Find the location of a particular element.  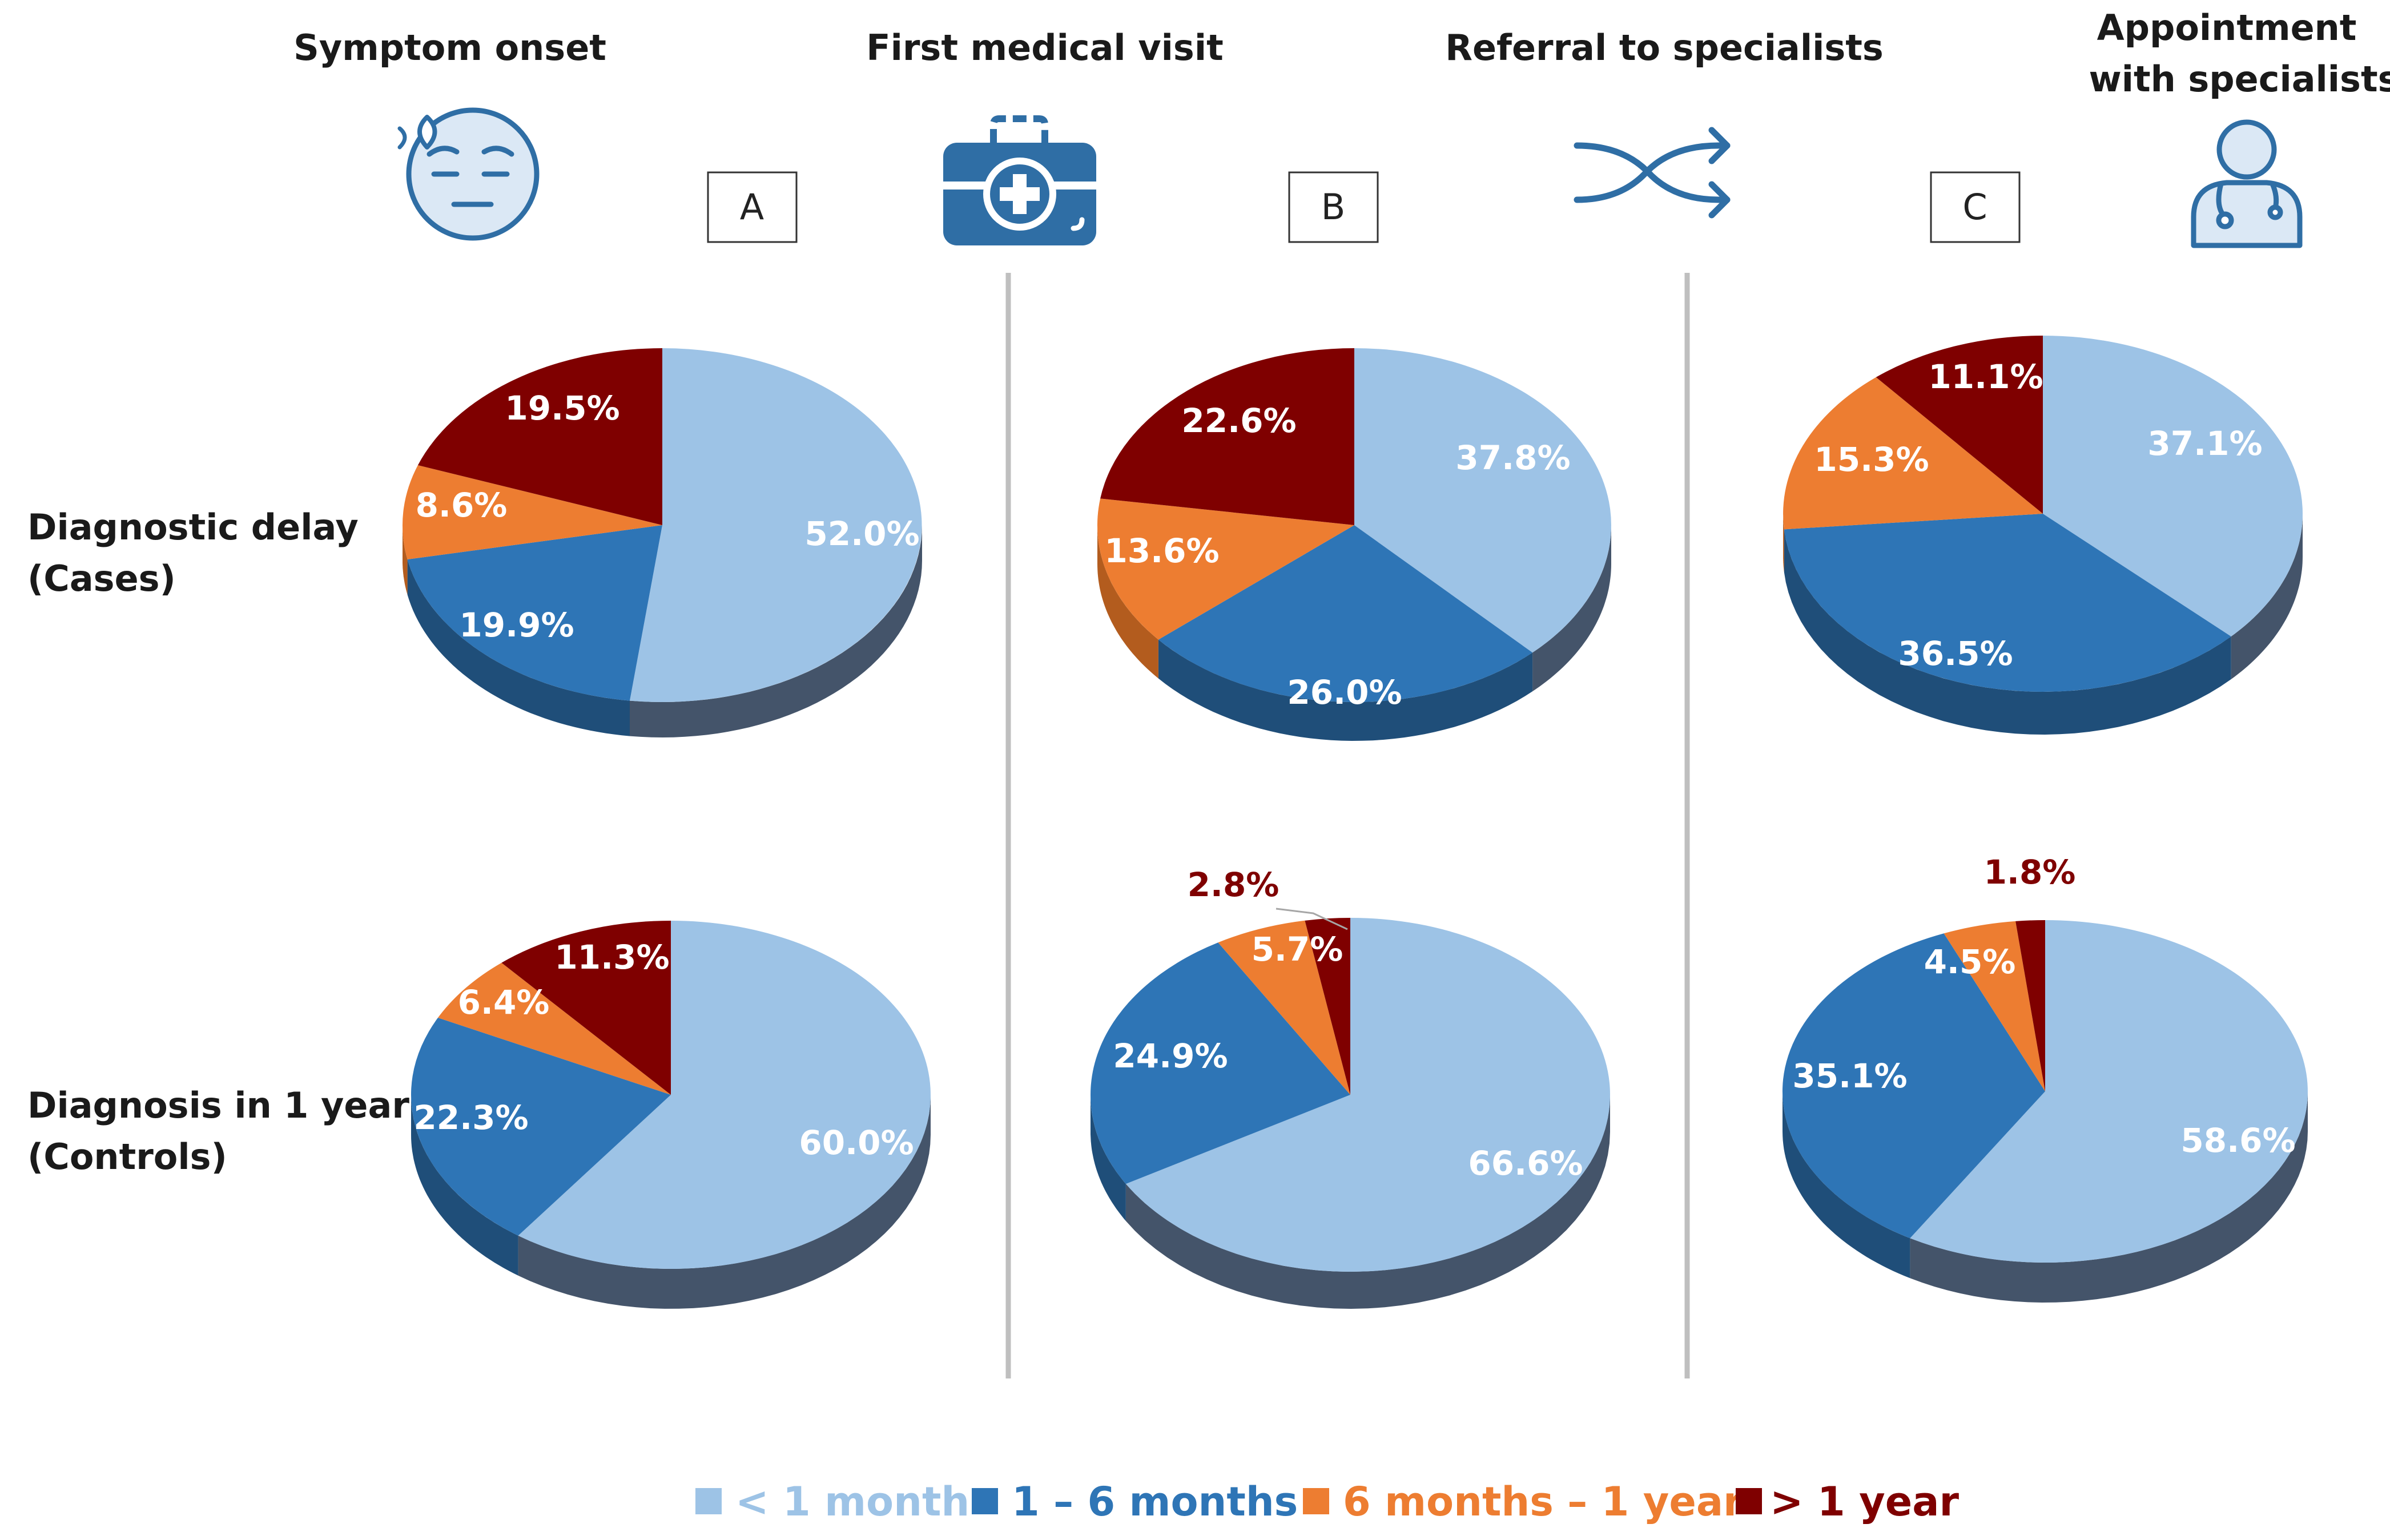

legend-label-lt1m: < 1 month is located at coordinates (852, 1501).